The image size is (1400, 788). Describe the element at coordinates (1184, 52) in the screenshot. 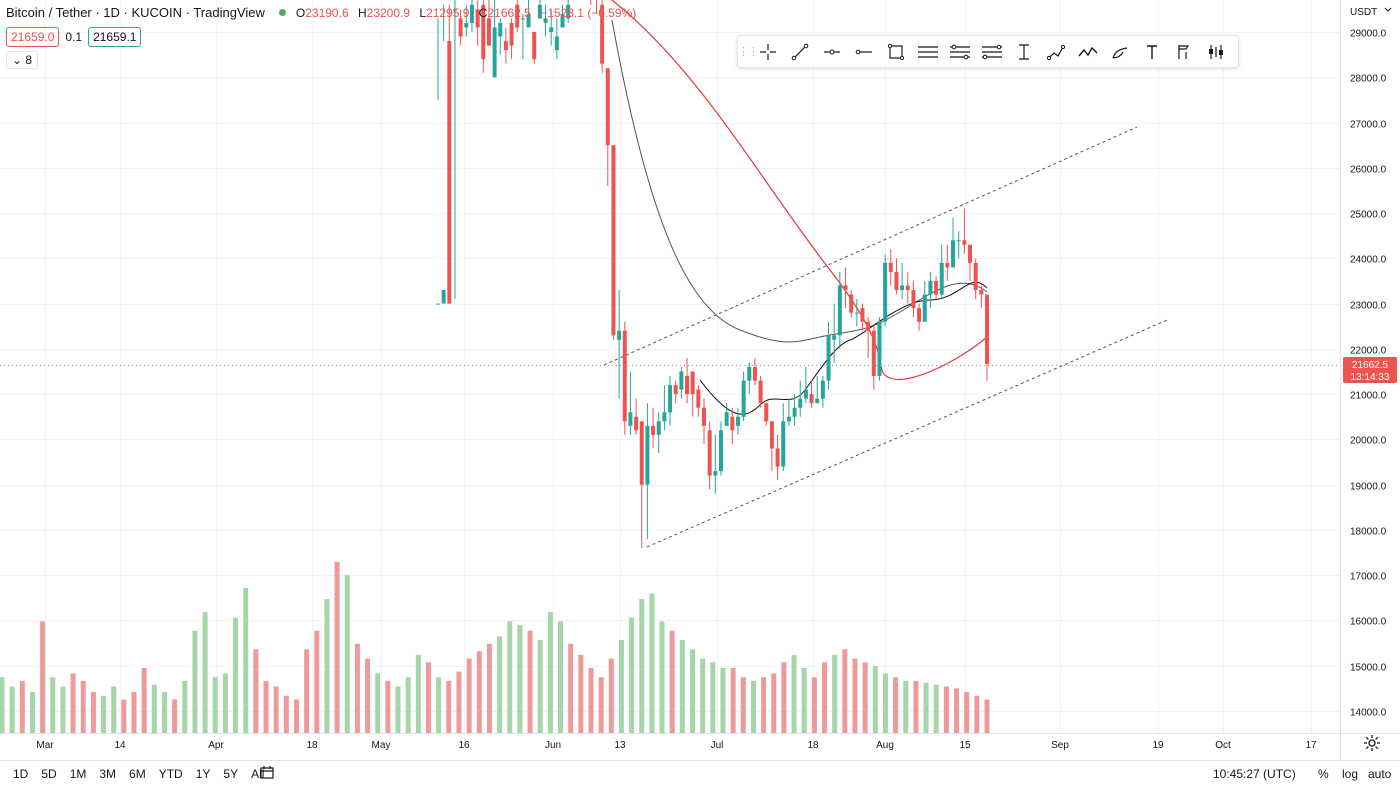

I see `long-position-icon` at that location.